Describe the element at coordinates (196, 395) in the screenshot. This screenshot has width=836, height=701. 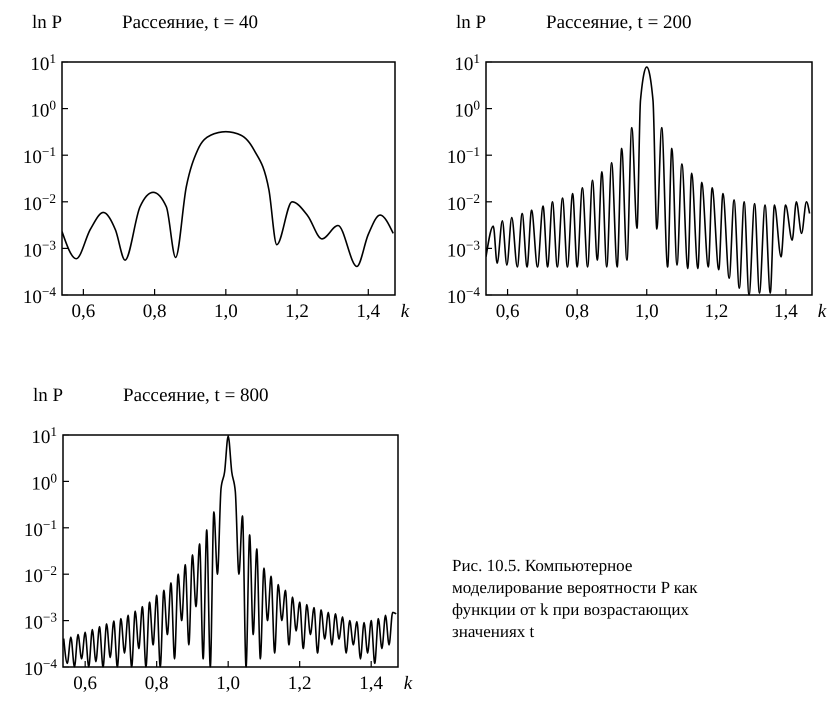
I see `chart-title: Рассеяние, t = 800` at that location.